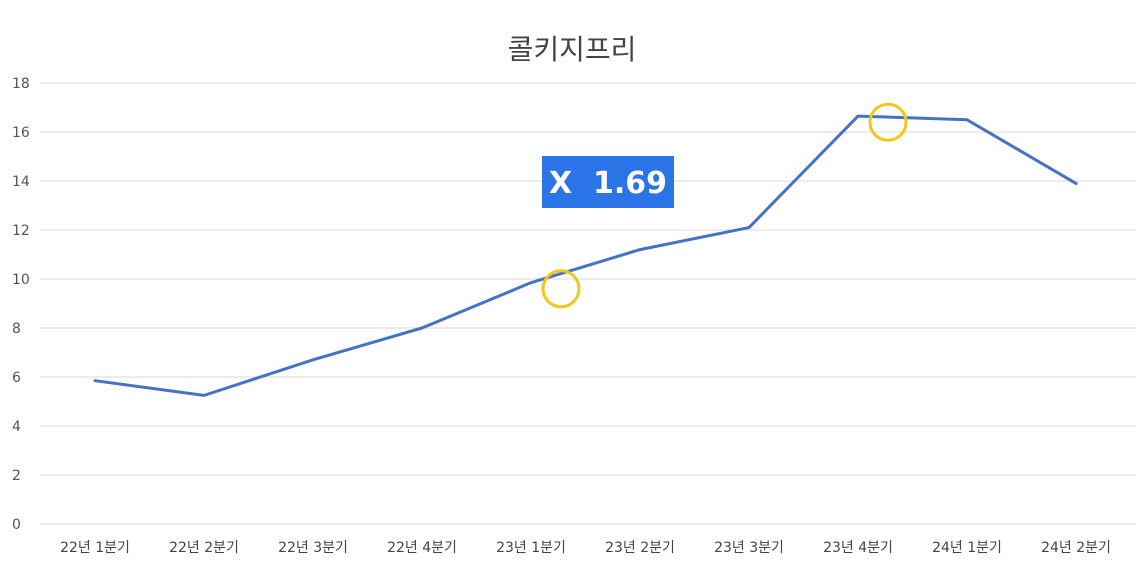 The width and height of the screenshot is (1148, 576). I want to click on x-tick-label: 23년 4분기, so click(858, 548).